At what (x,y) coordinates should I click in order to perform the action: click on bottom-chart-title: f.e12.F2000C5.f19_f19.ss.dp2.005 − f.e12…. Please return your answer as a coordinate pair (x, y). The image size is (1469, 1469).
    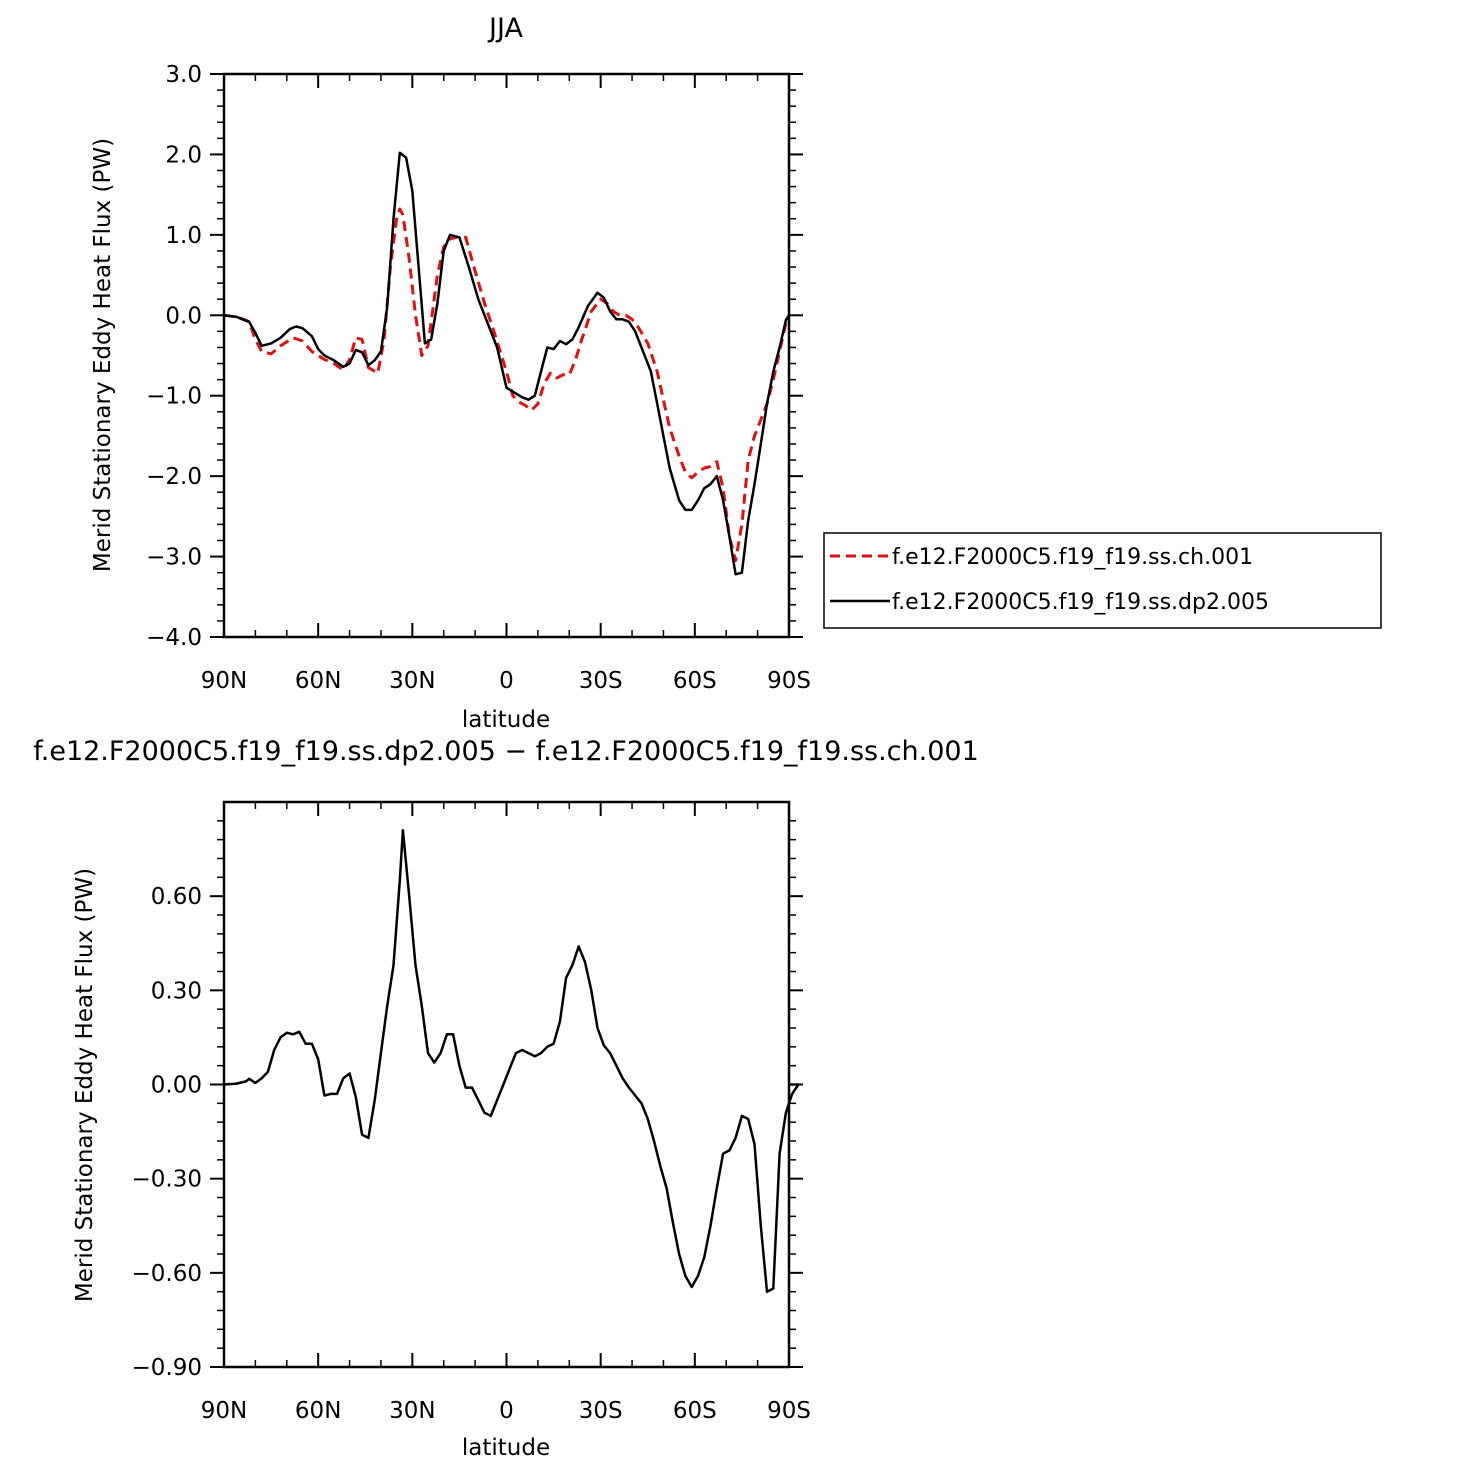
    Looking at the image, I should click on (506, 751).